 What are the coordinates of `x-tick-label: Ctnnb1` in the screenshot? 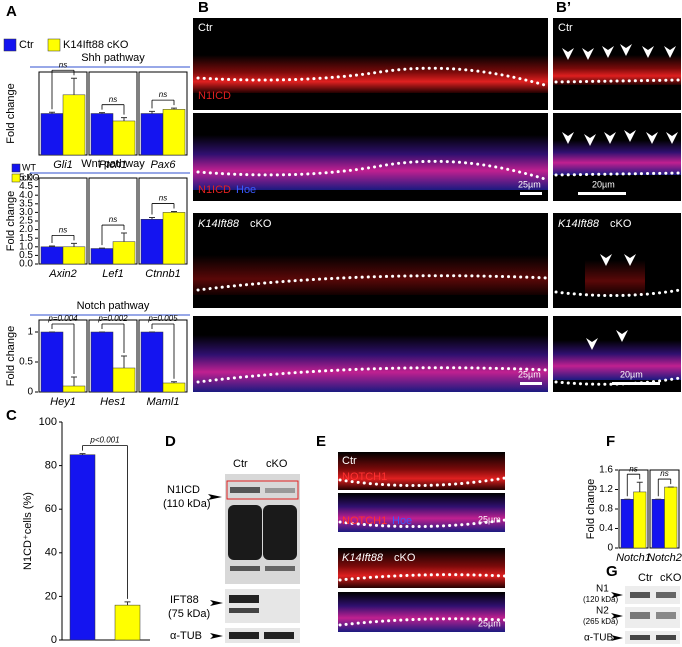 It's located at (162, 274).